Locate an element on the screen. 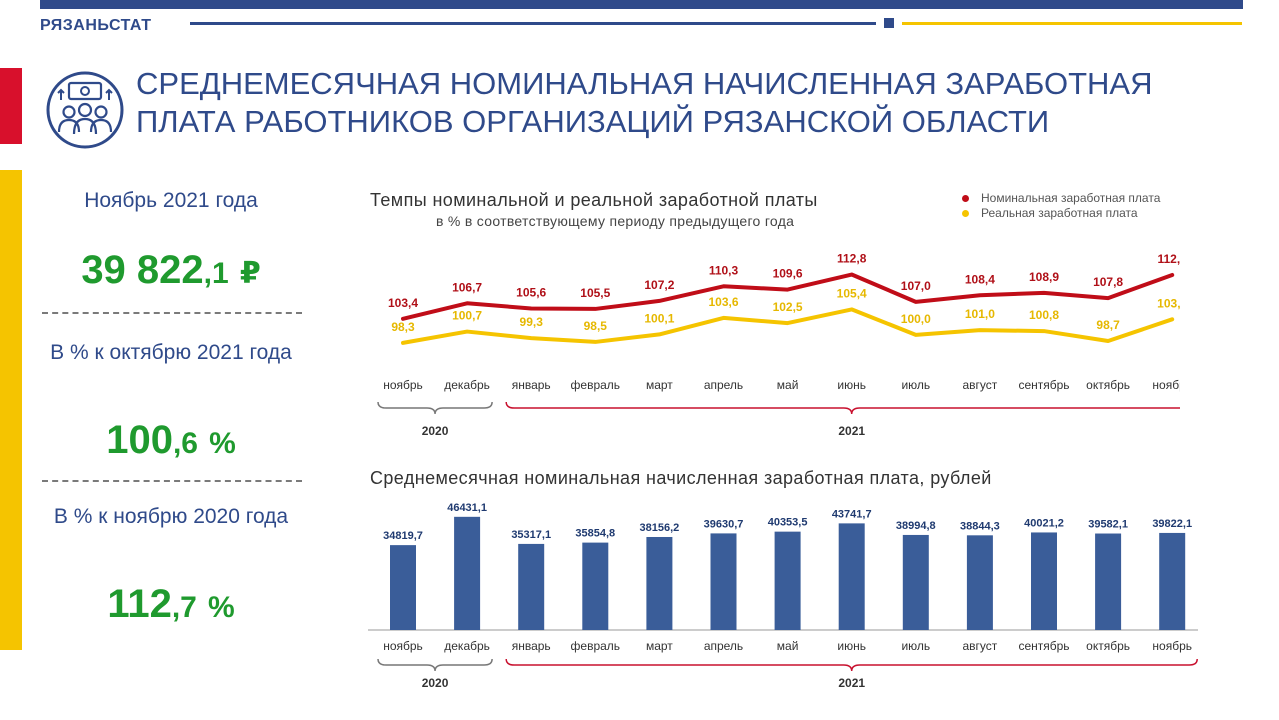 The height and width of the screenshot is (720, 1279). accent-strip-red is located at coordinates (11, 106).